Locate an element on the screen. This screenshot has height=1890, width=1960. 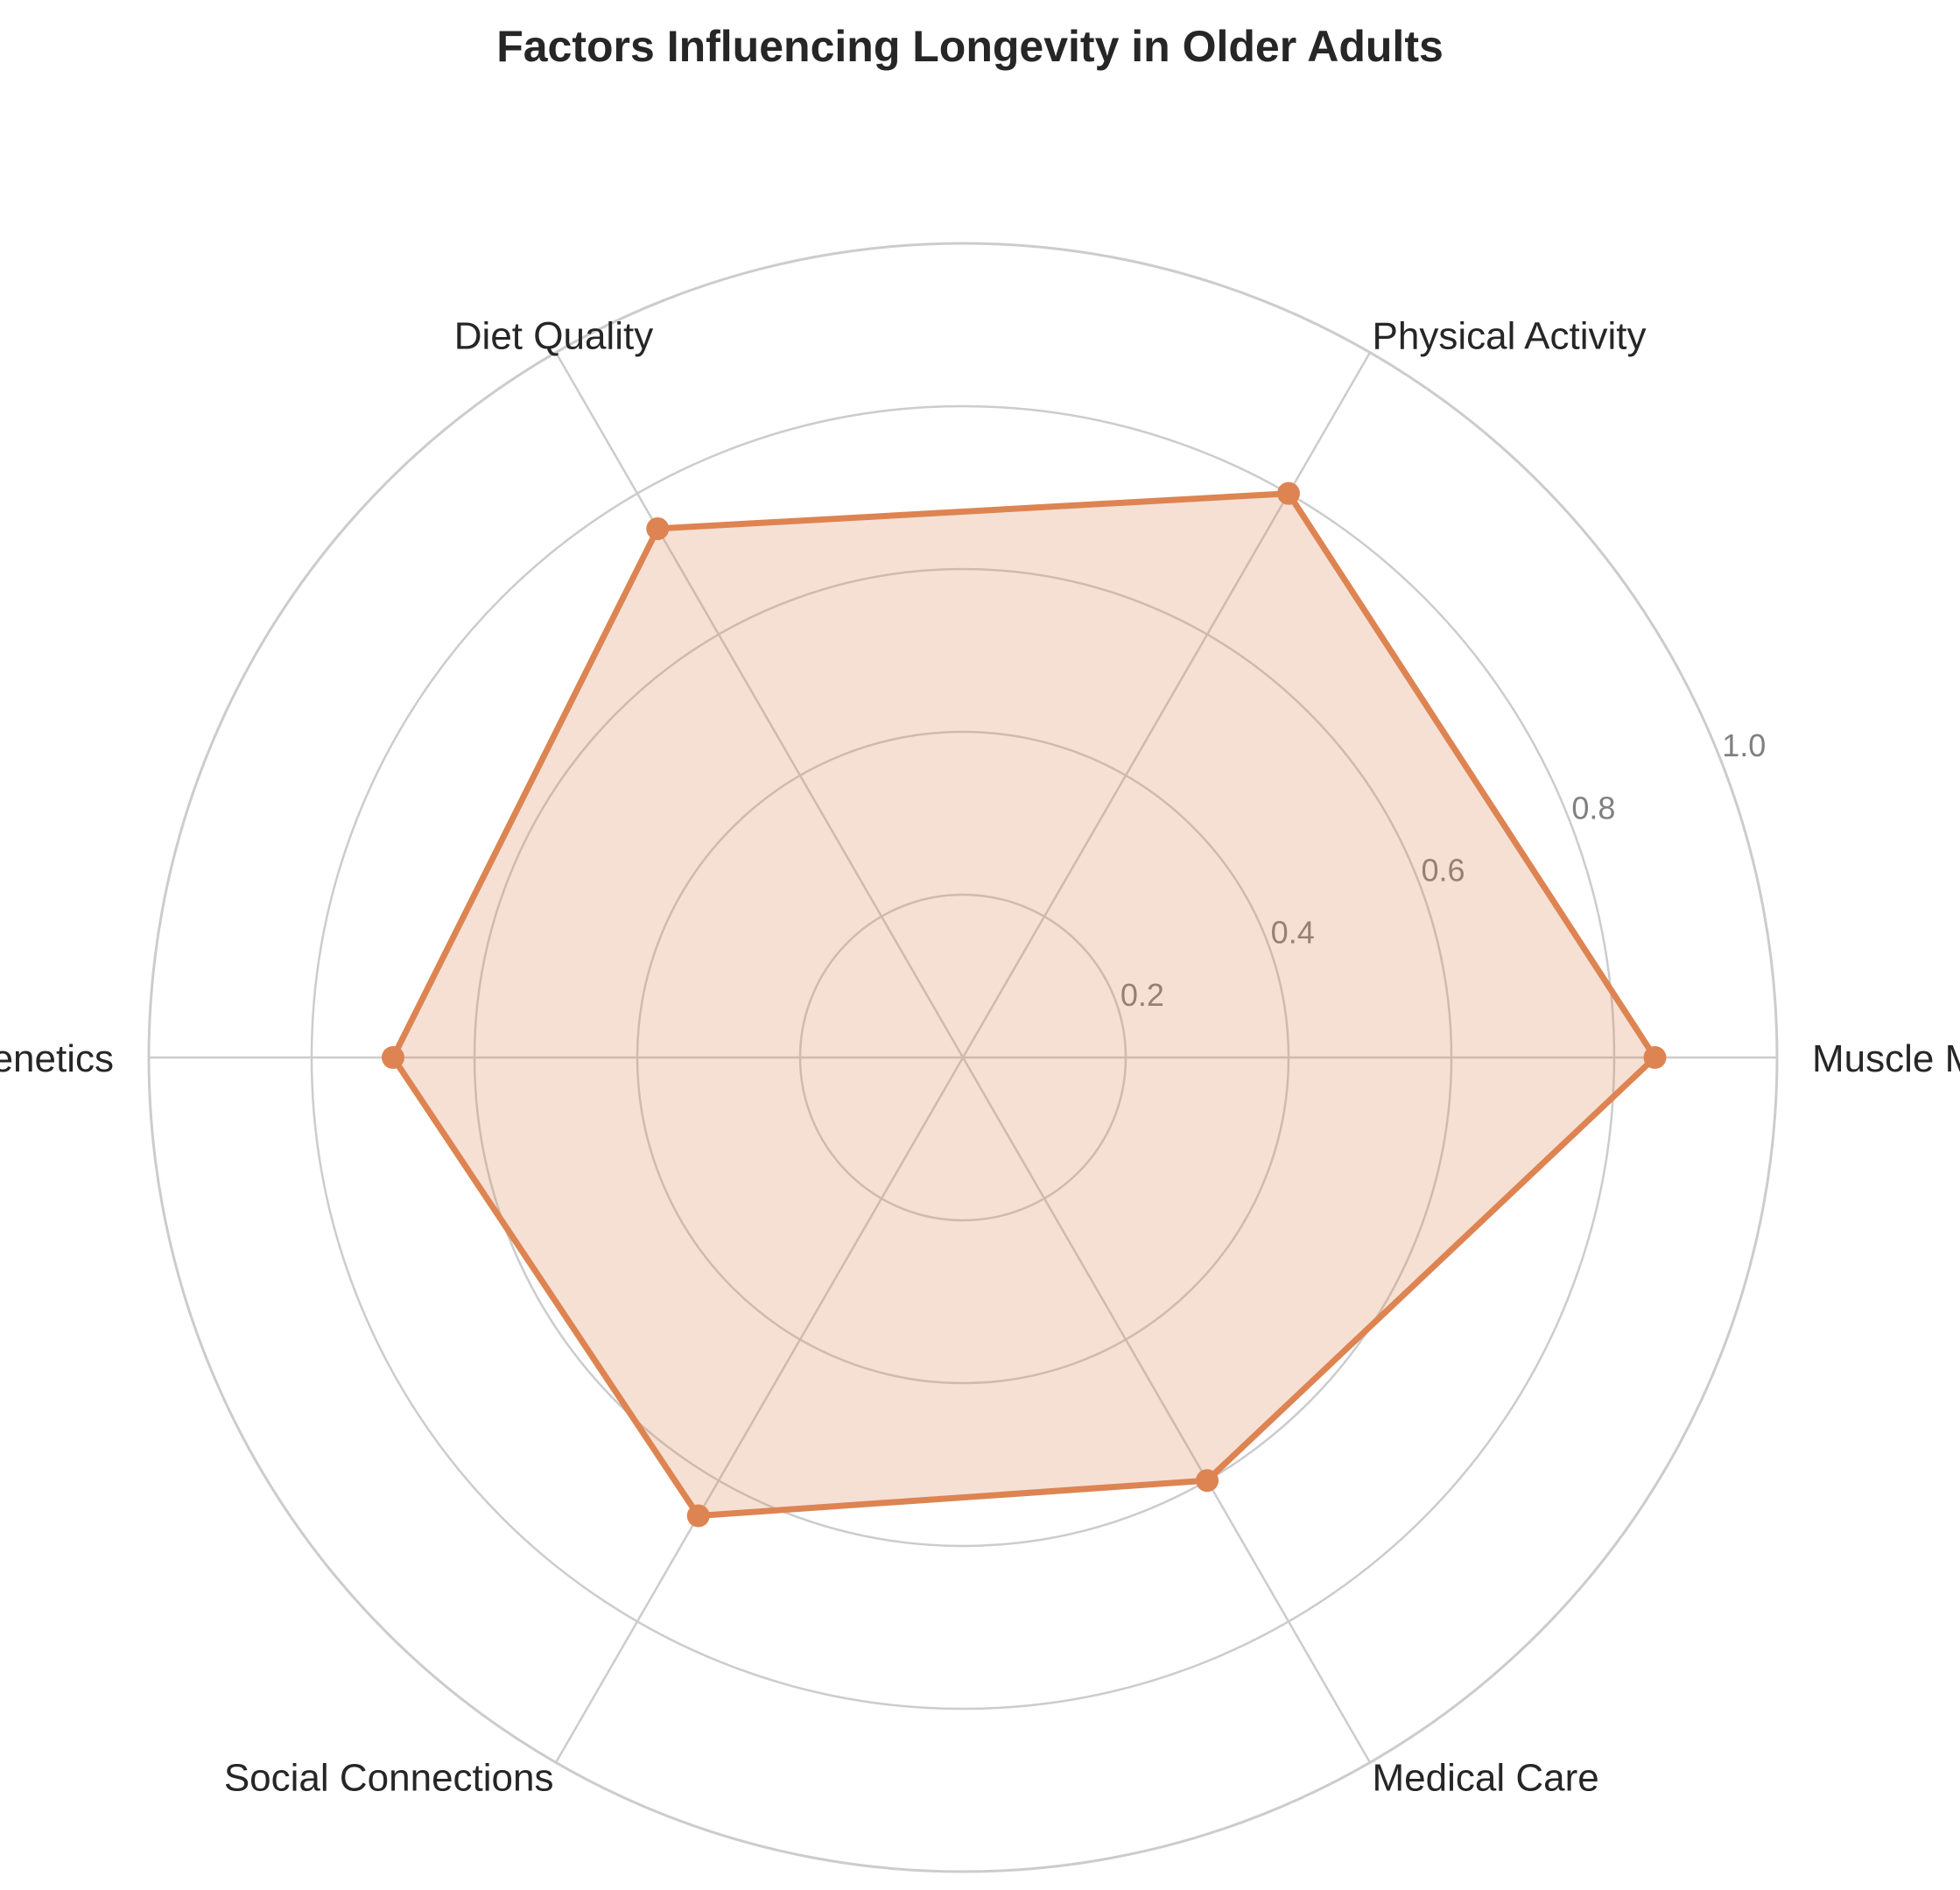
category-label-diet-quality: Diet Quality is located at coordinates (553, 335).